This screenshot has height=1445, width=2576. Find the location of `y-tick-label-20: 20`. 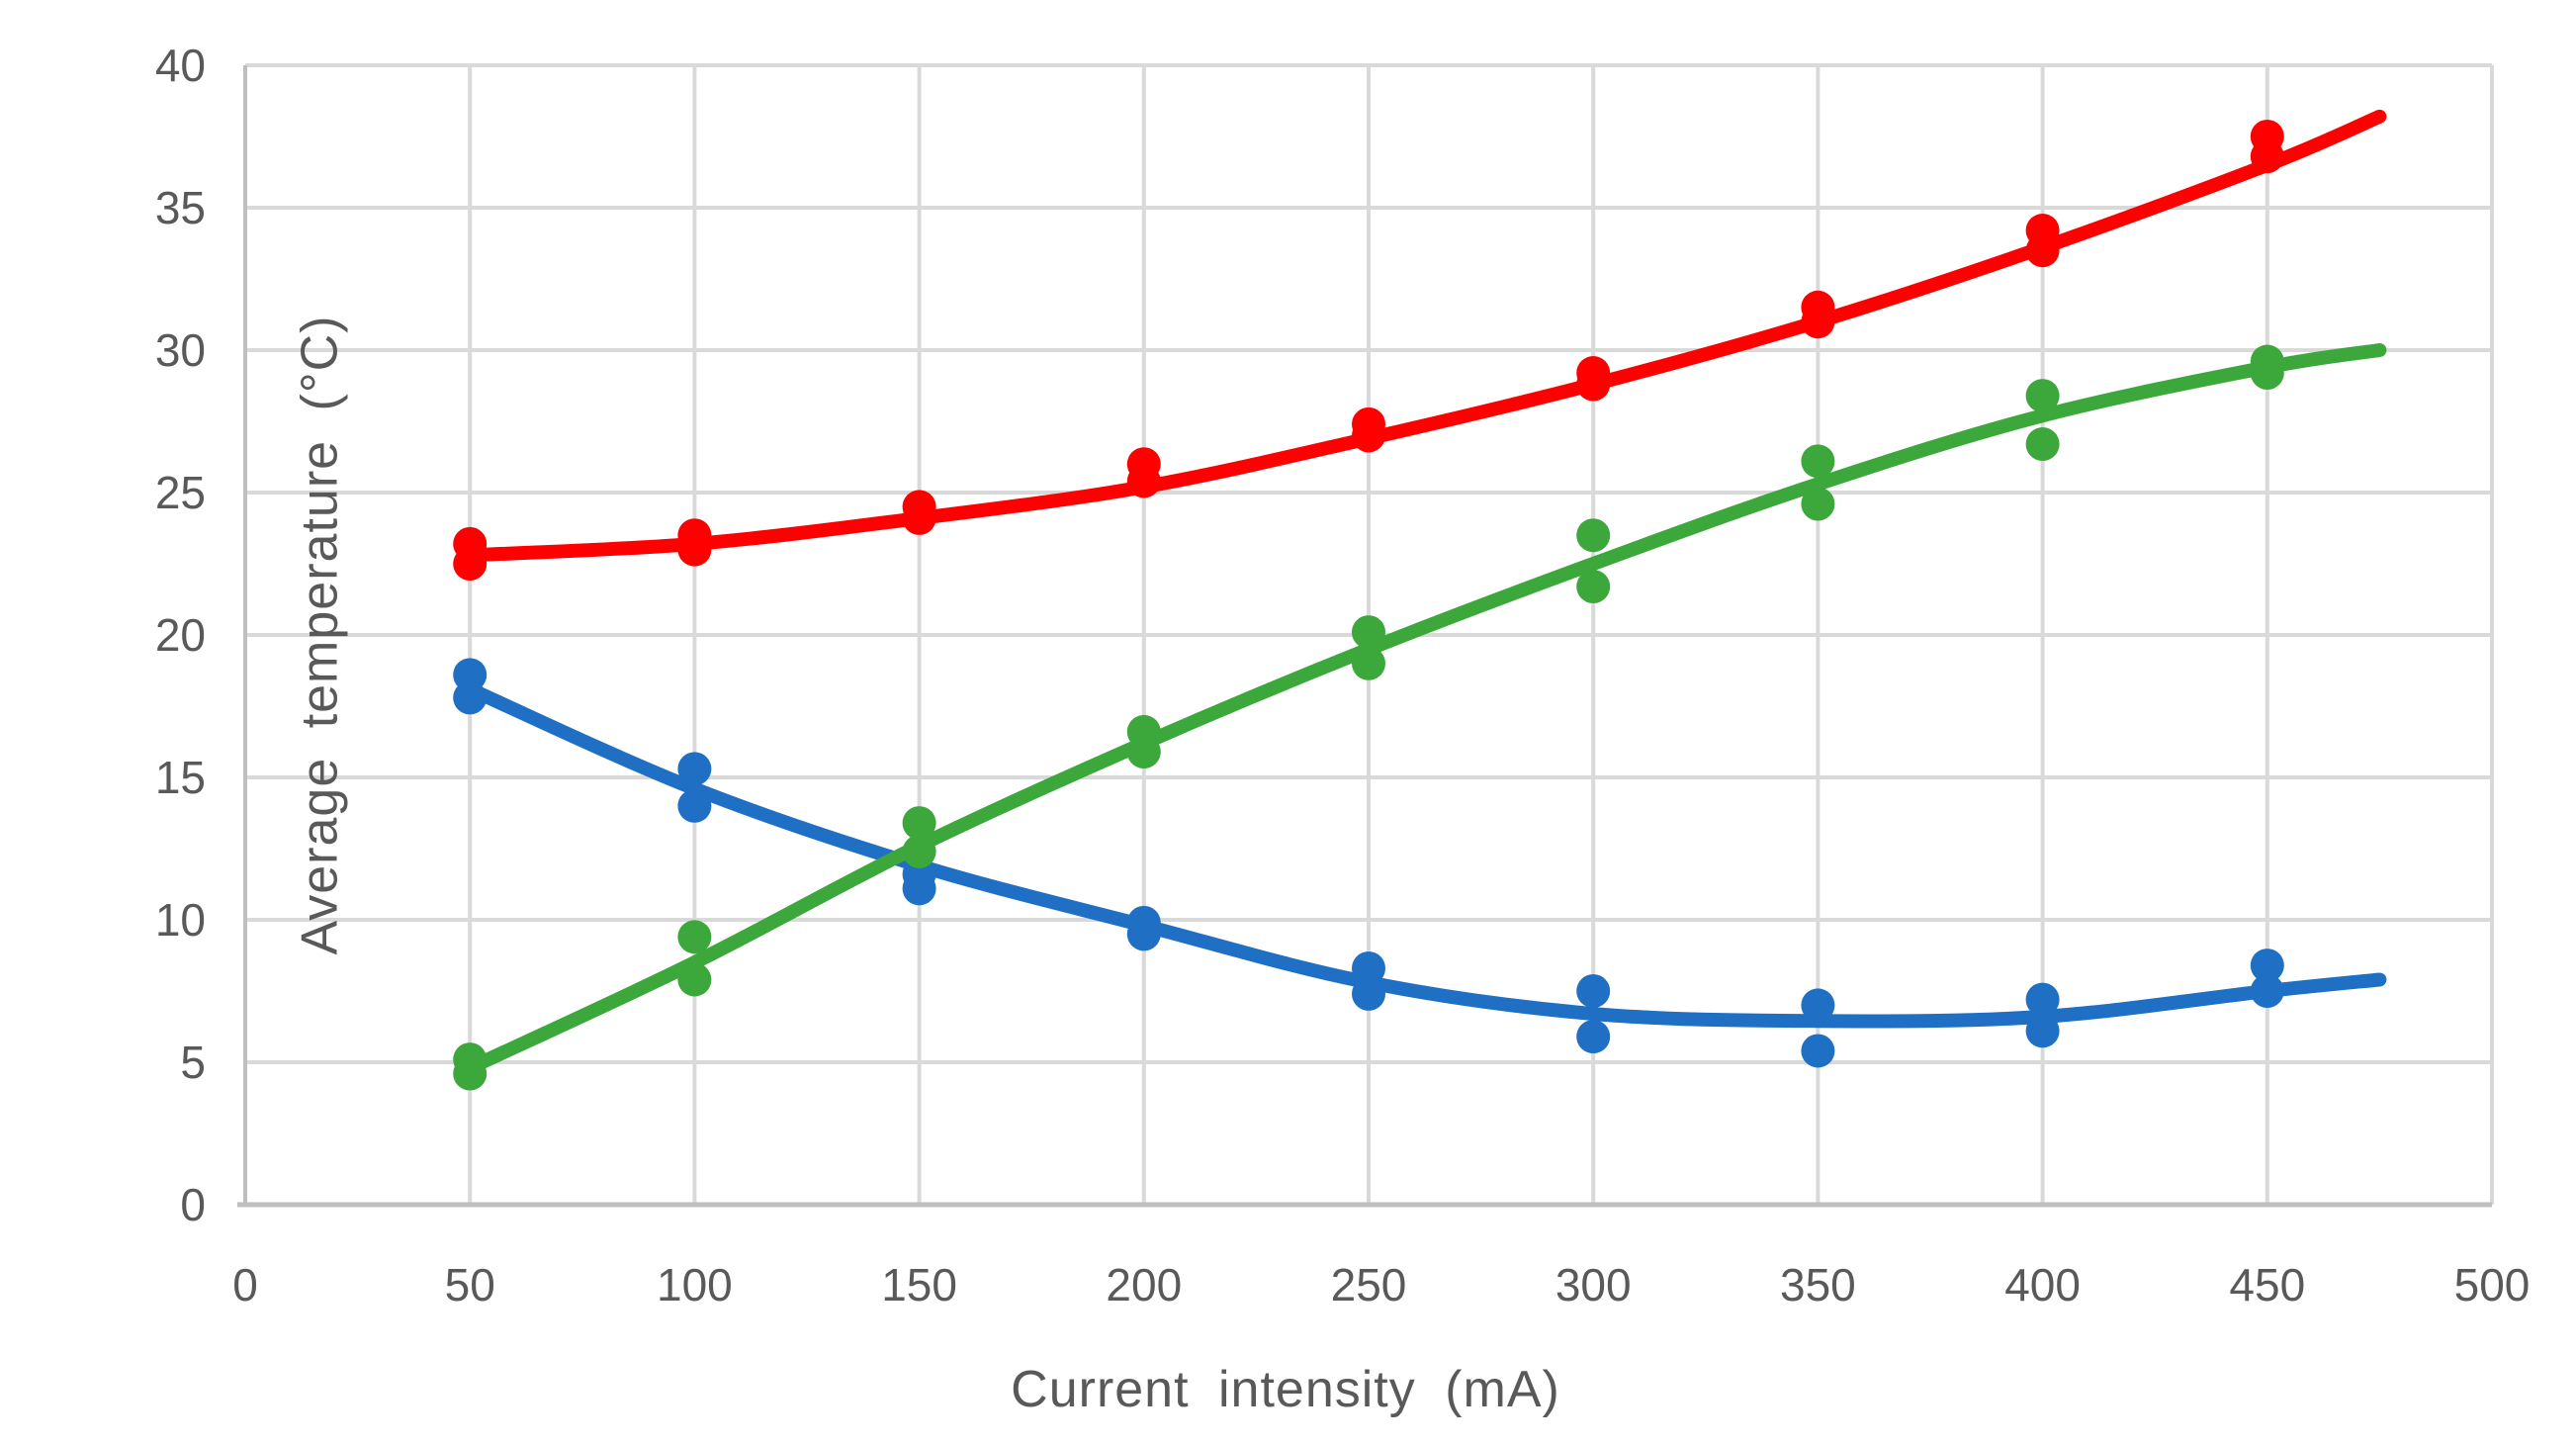

y-tick-label-20: 20 is located at coordinates (180, 635).